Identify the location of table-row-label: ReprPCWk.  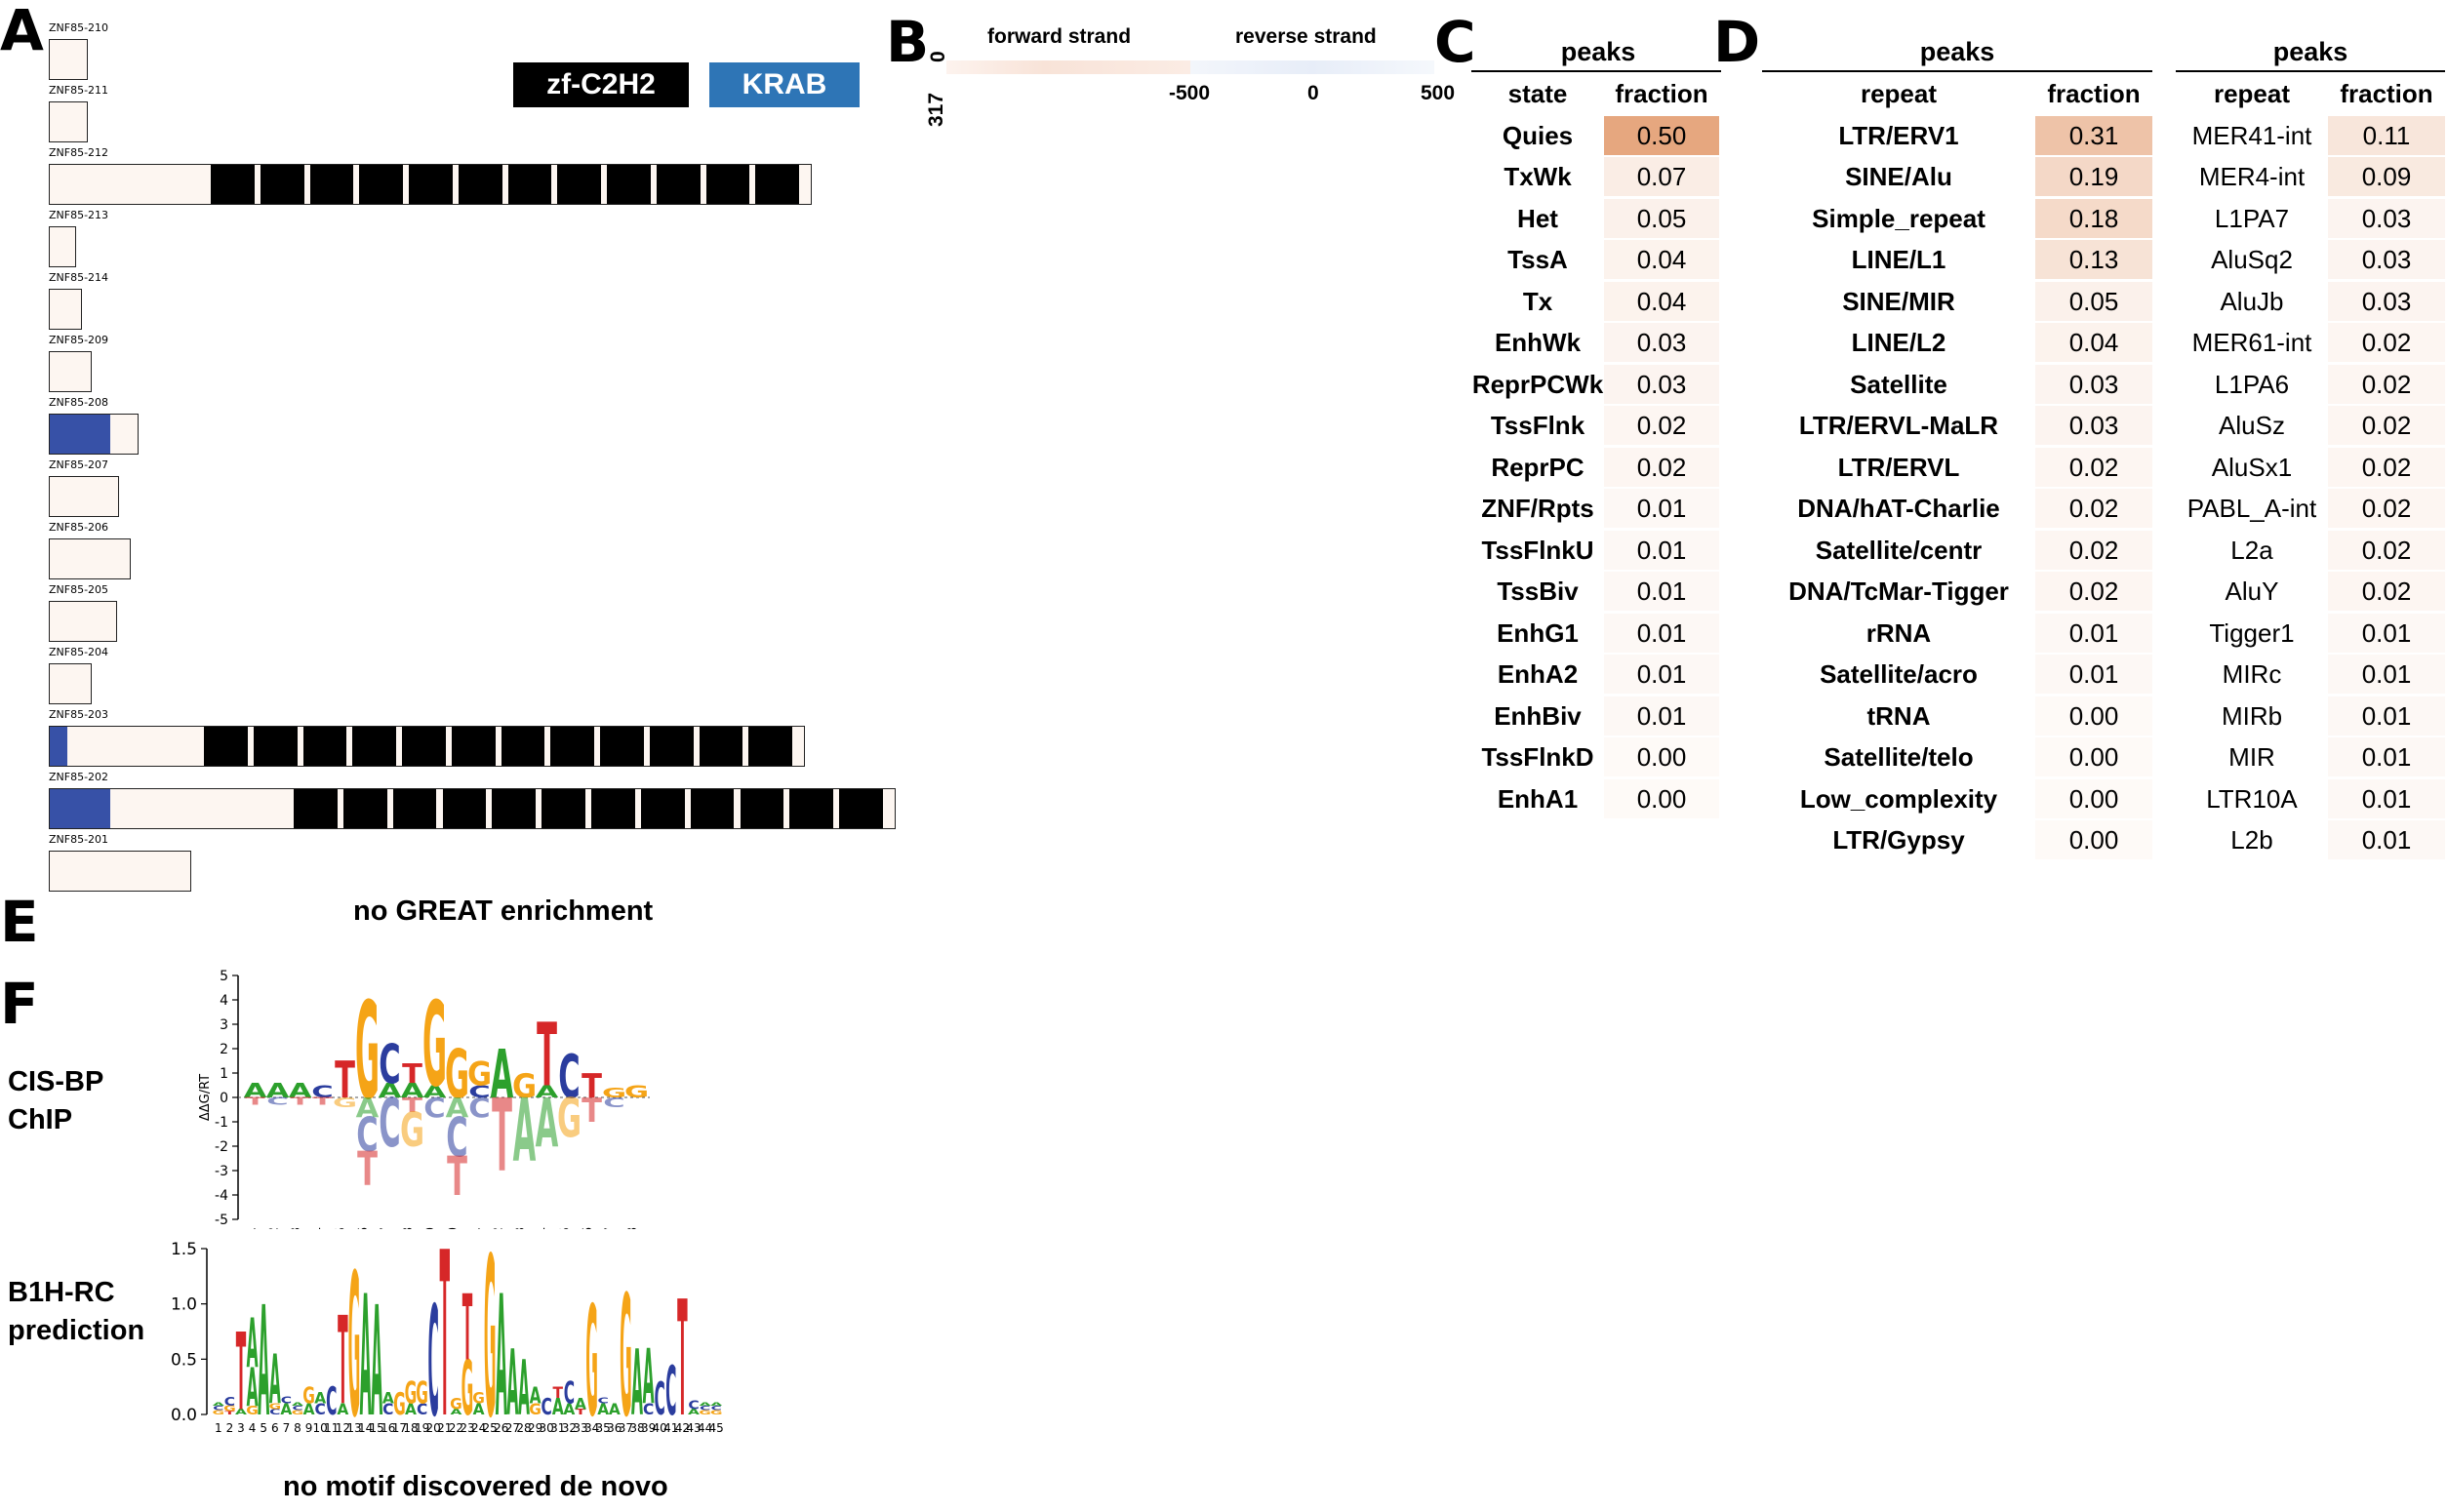
(1537, 384).